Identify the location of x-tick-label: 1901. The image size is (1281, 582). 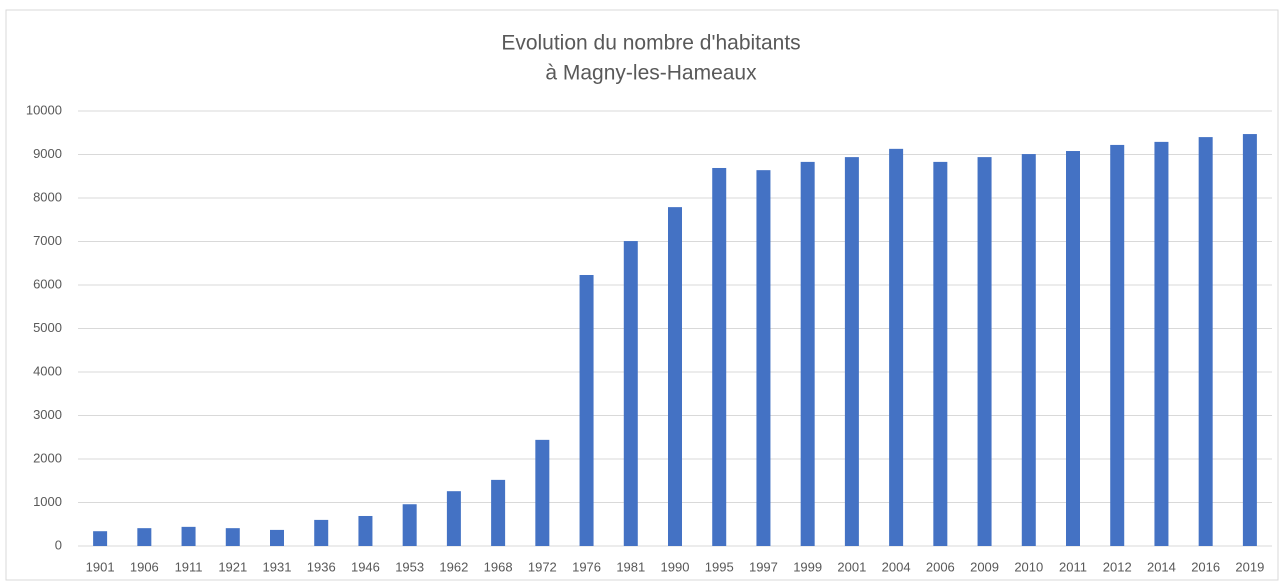
(100, 566).